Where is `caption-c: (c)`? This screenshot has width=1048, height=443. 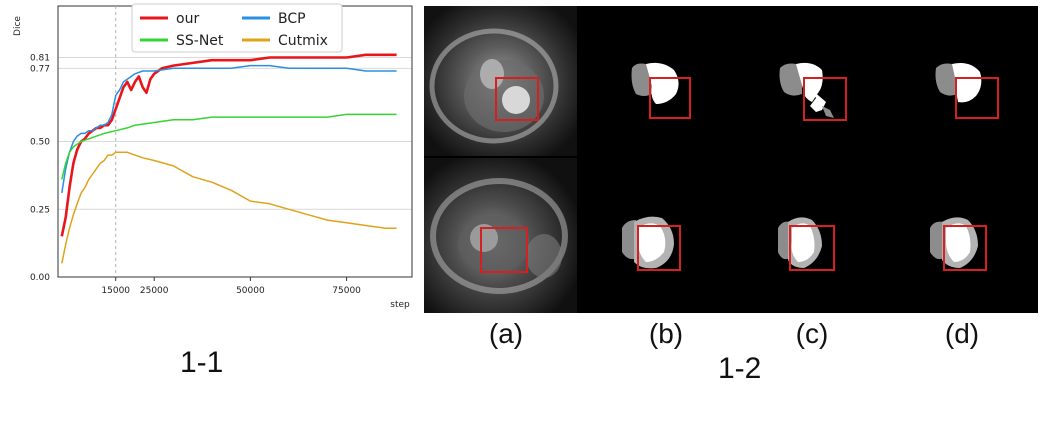 caption-c: (c) is located at coordinates (812, 333).